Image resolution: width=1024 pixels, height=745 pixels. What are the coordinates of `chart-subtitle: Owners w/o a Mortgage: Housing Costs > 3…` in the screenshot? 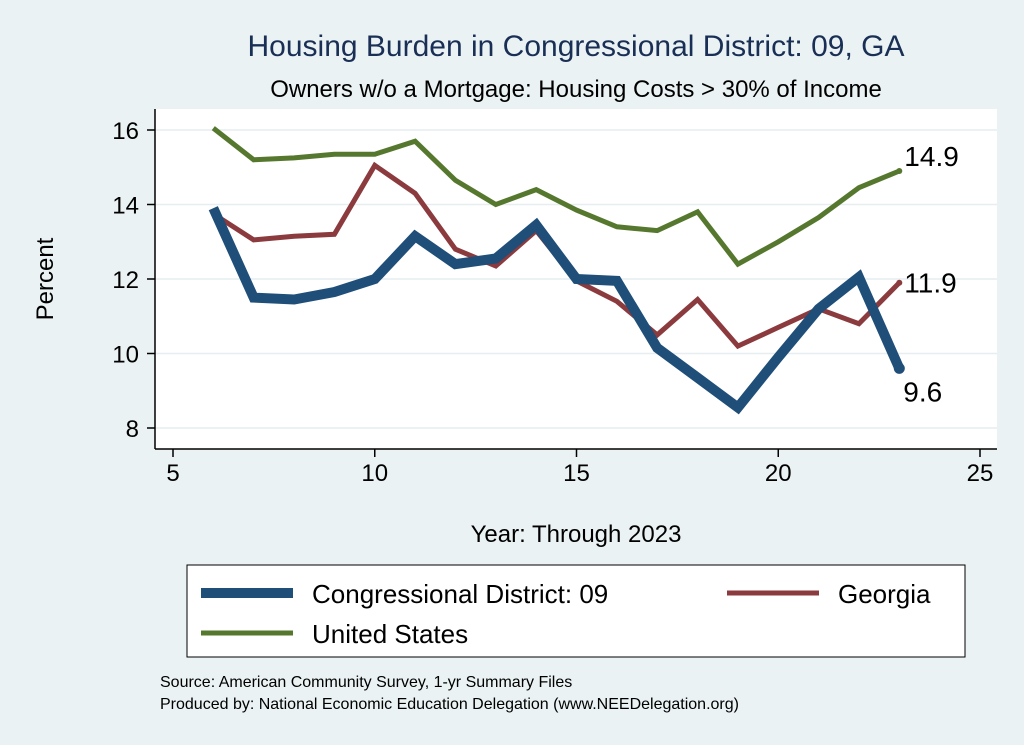 It's located at (576, 89).